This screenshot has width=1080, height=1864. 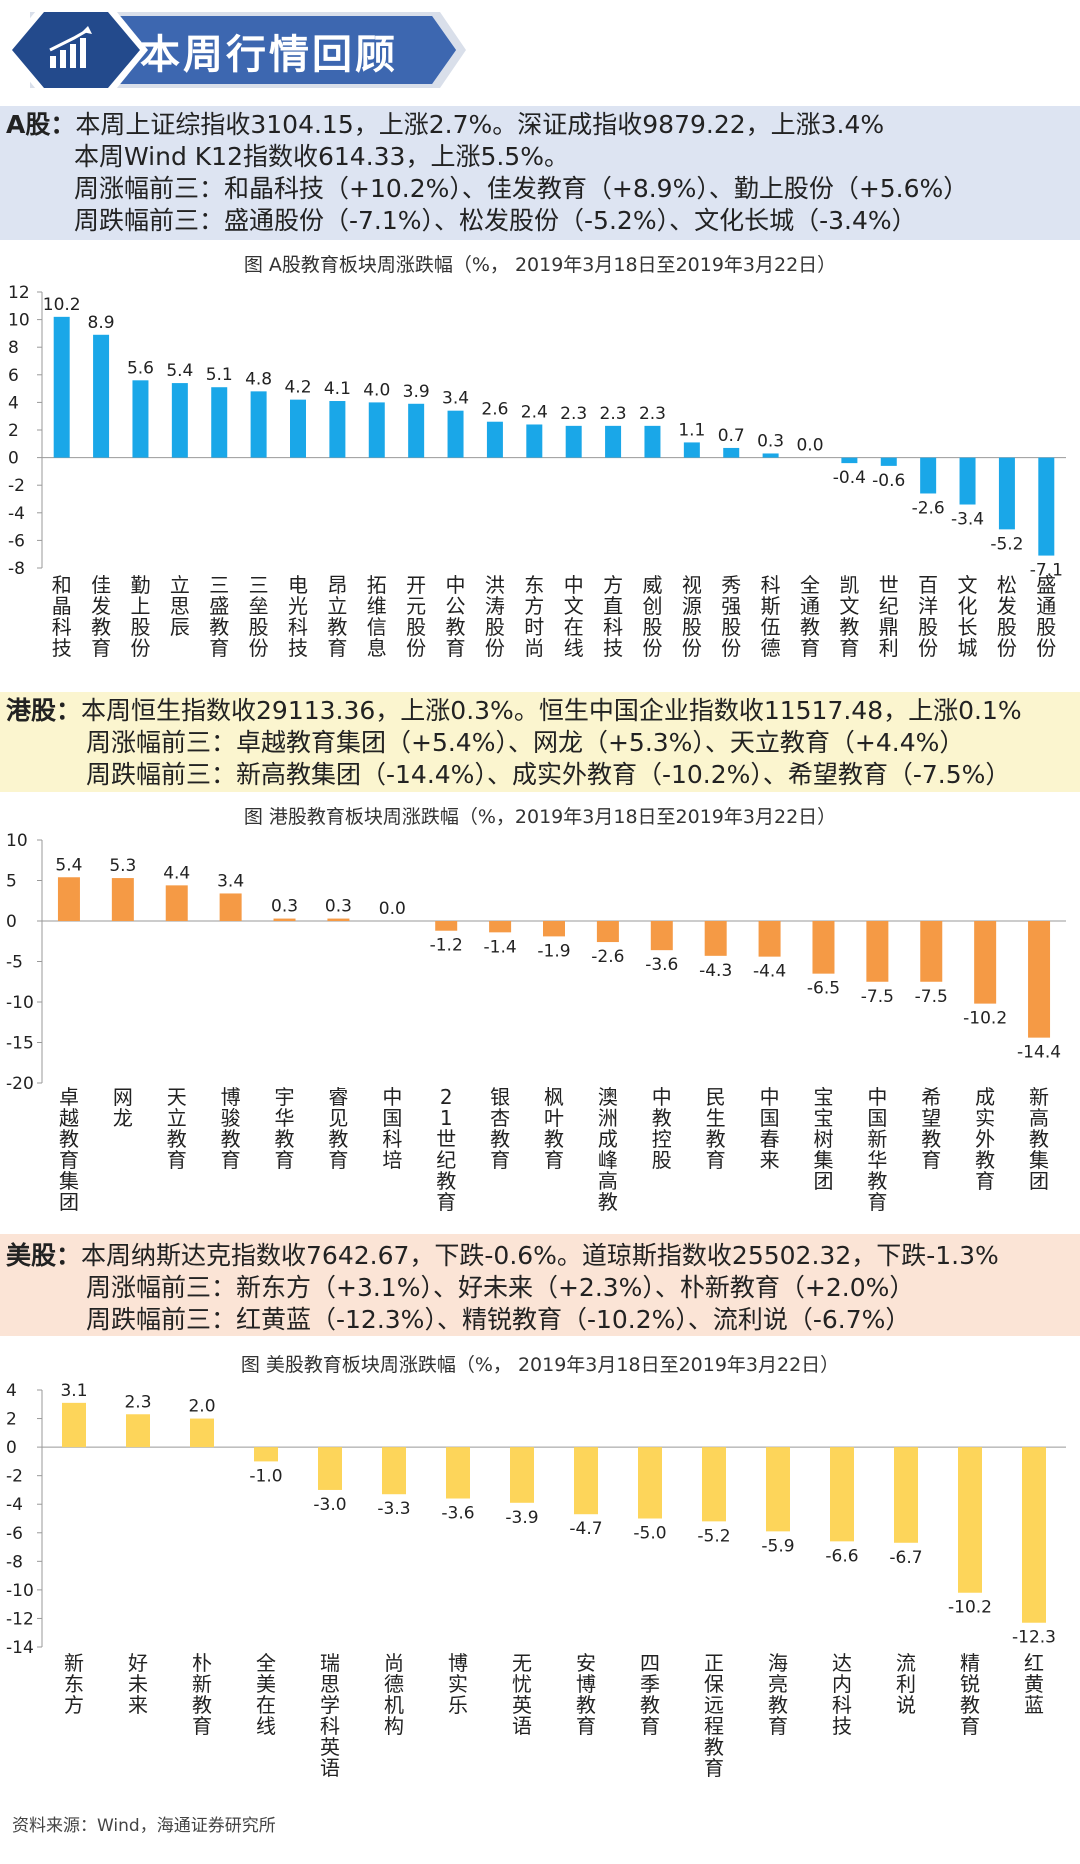 What do you see at coordinates (16, 486) in the screenshot?
I see `y-tick-label: -2` at bounding box center [16, 486].